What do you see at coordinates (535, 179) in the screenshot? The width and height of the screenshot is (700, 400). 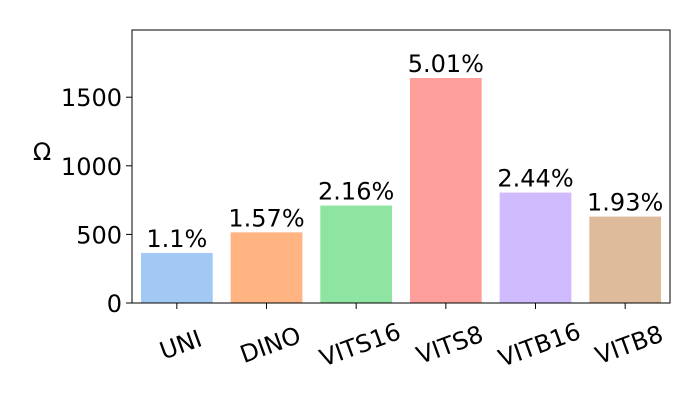 I see `bar-annotation: 2.44%` at bounding box center [535, 179].